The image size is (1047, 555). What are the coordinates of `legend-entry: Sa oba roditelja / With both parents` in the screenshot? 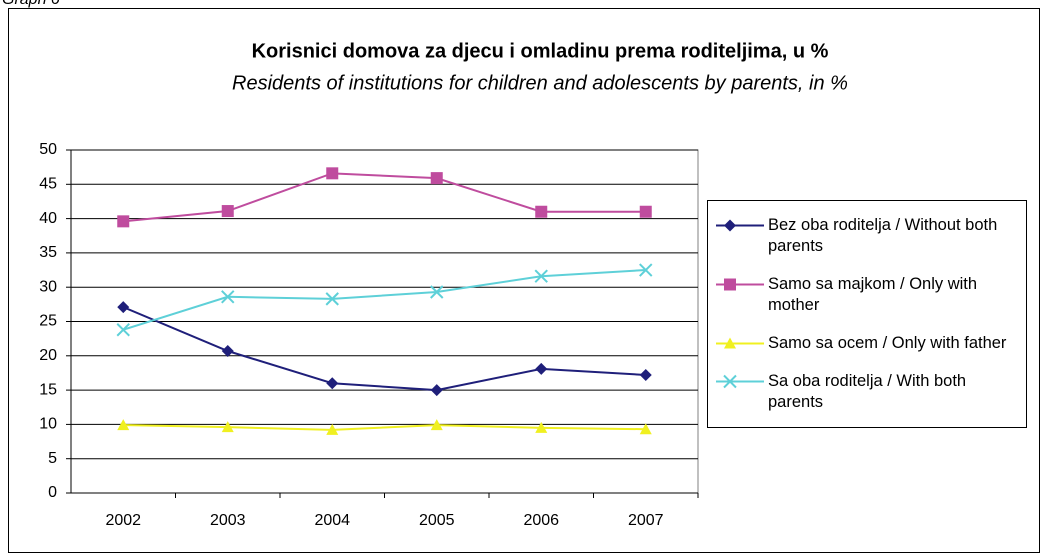 It's located at (867, 392).